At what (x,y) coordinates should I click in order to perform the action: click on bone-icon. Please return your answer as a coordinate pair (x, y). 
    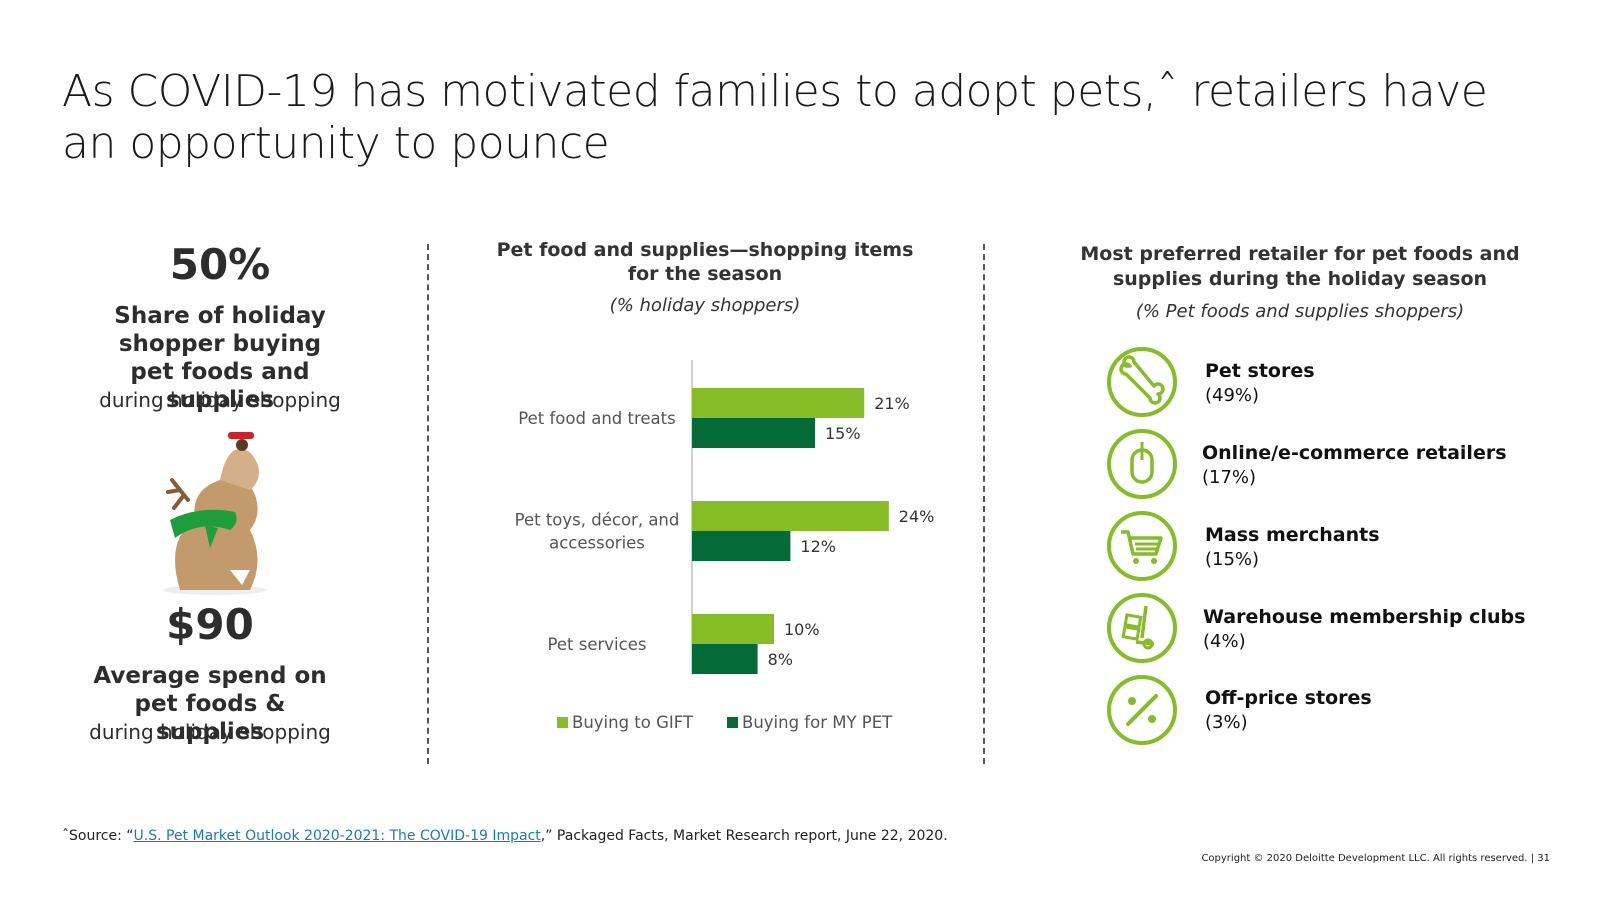
    Looking at the image, I should click on (1142, 382).